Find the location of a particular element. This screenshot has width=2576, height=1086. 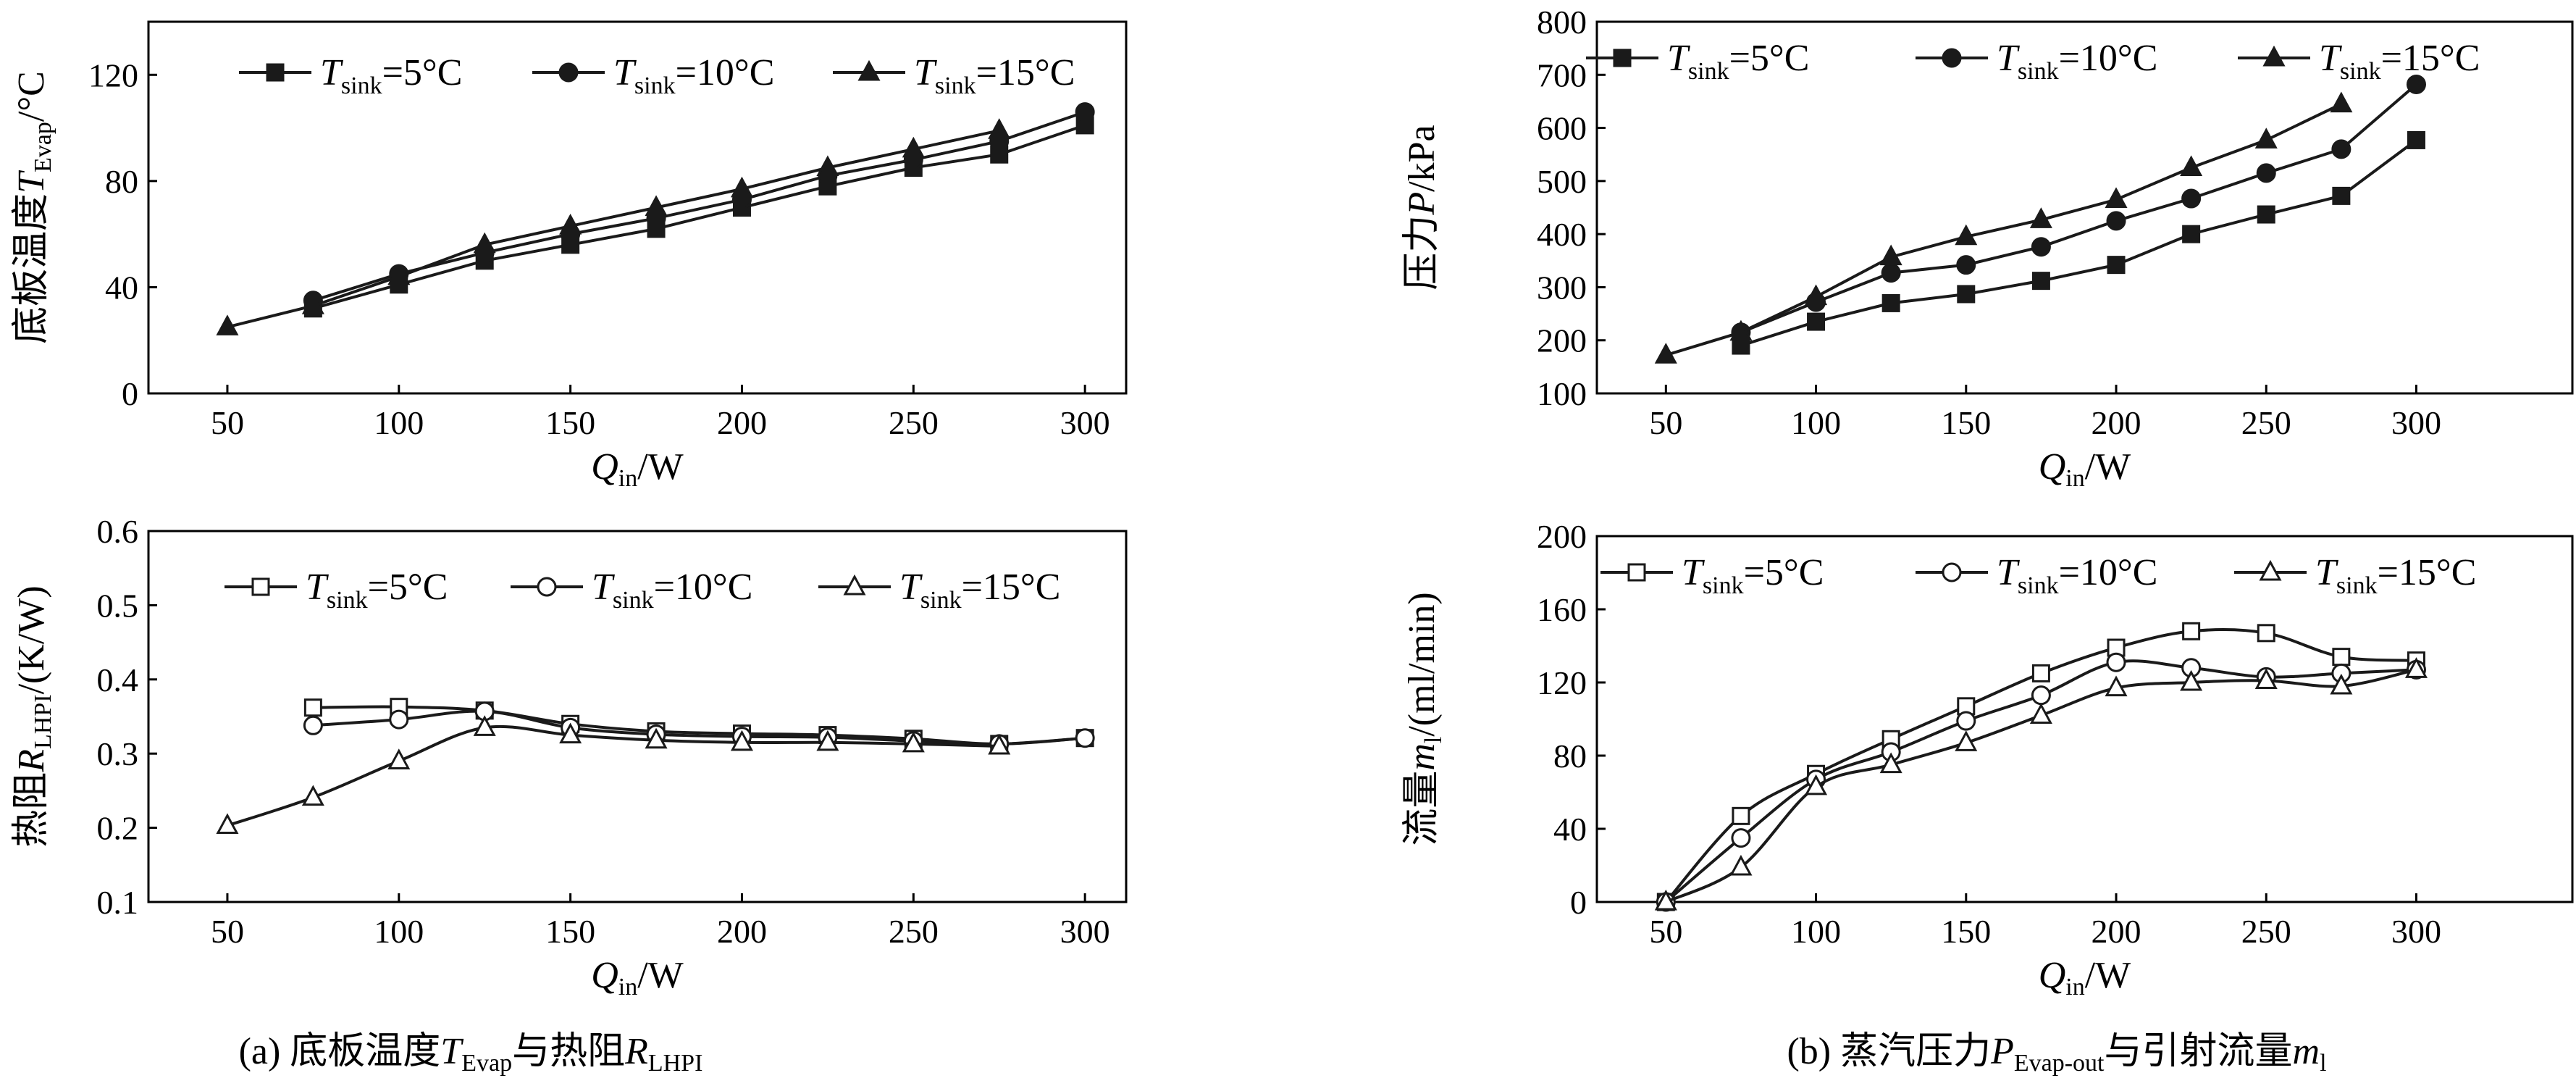

y-tick-label: 300 is located at coordinates (1562, 287).